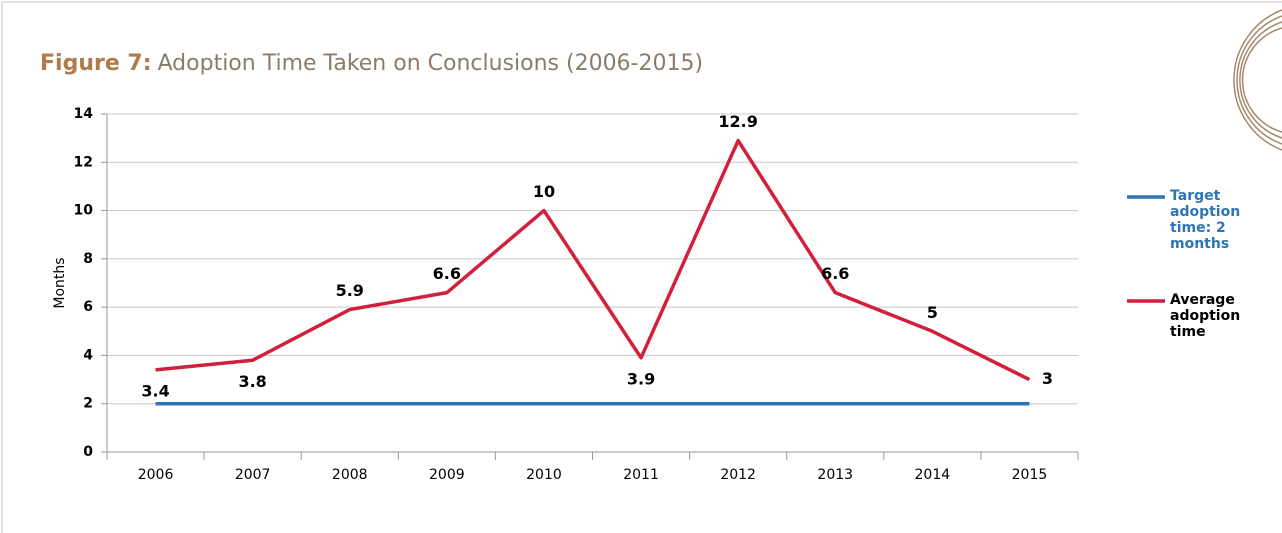 This screenshot has width=1282, height=533. What do you see at coordinates (350, 475) in the screenshot?
I see `x-tick-label: 2008` at bounding box center [350, 475].